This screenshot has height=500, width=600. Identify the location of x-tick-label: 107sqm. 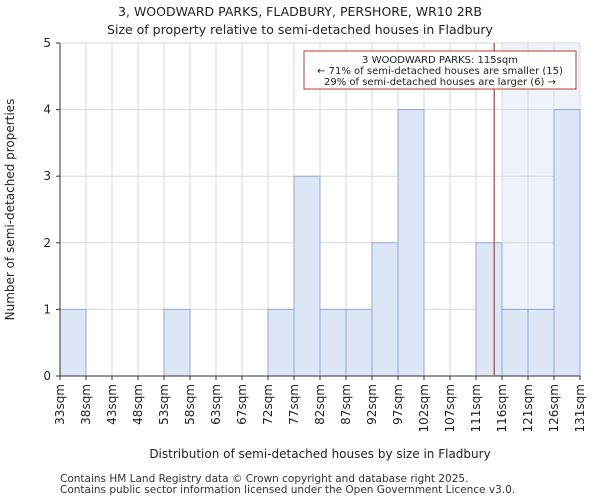
(450, 408).